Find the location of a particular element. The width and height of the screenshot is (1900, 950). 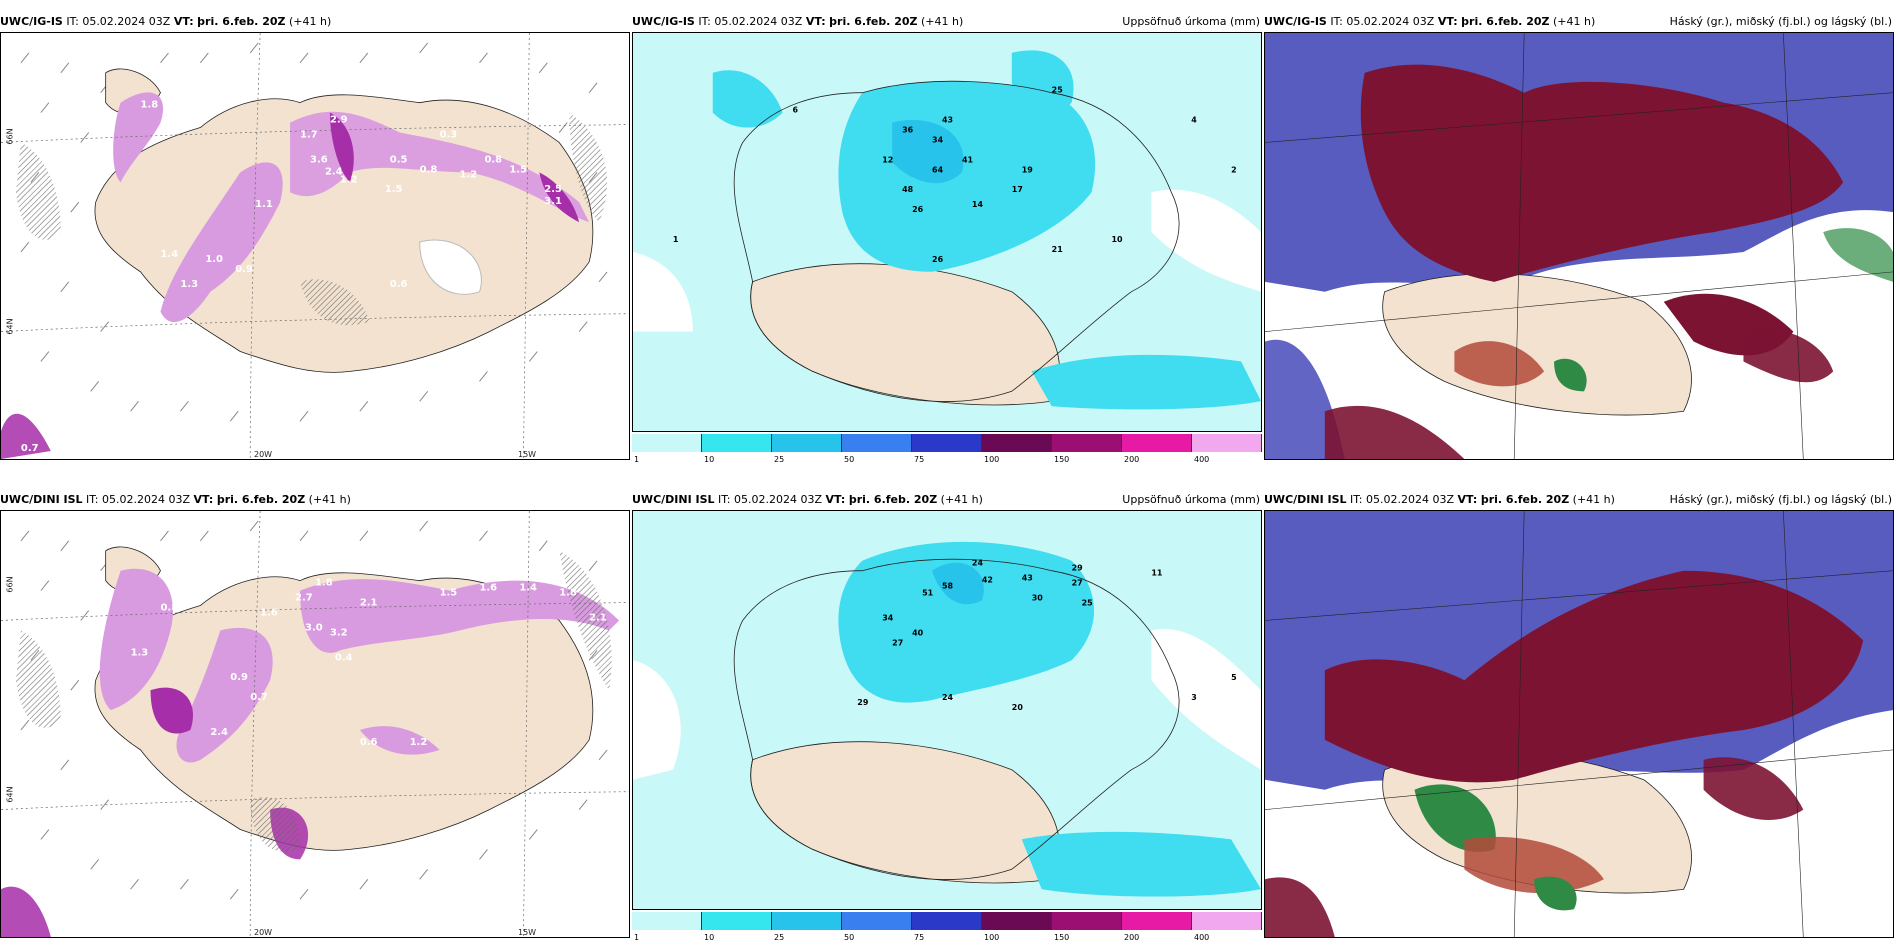

colorbar-seg: 1 is located at coordinates (667, 927).